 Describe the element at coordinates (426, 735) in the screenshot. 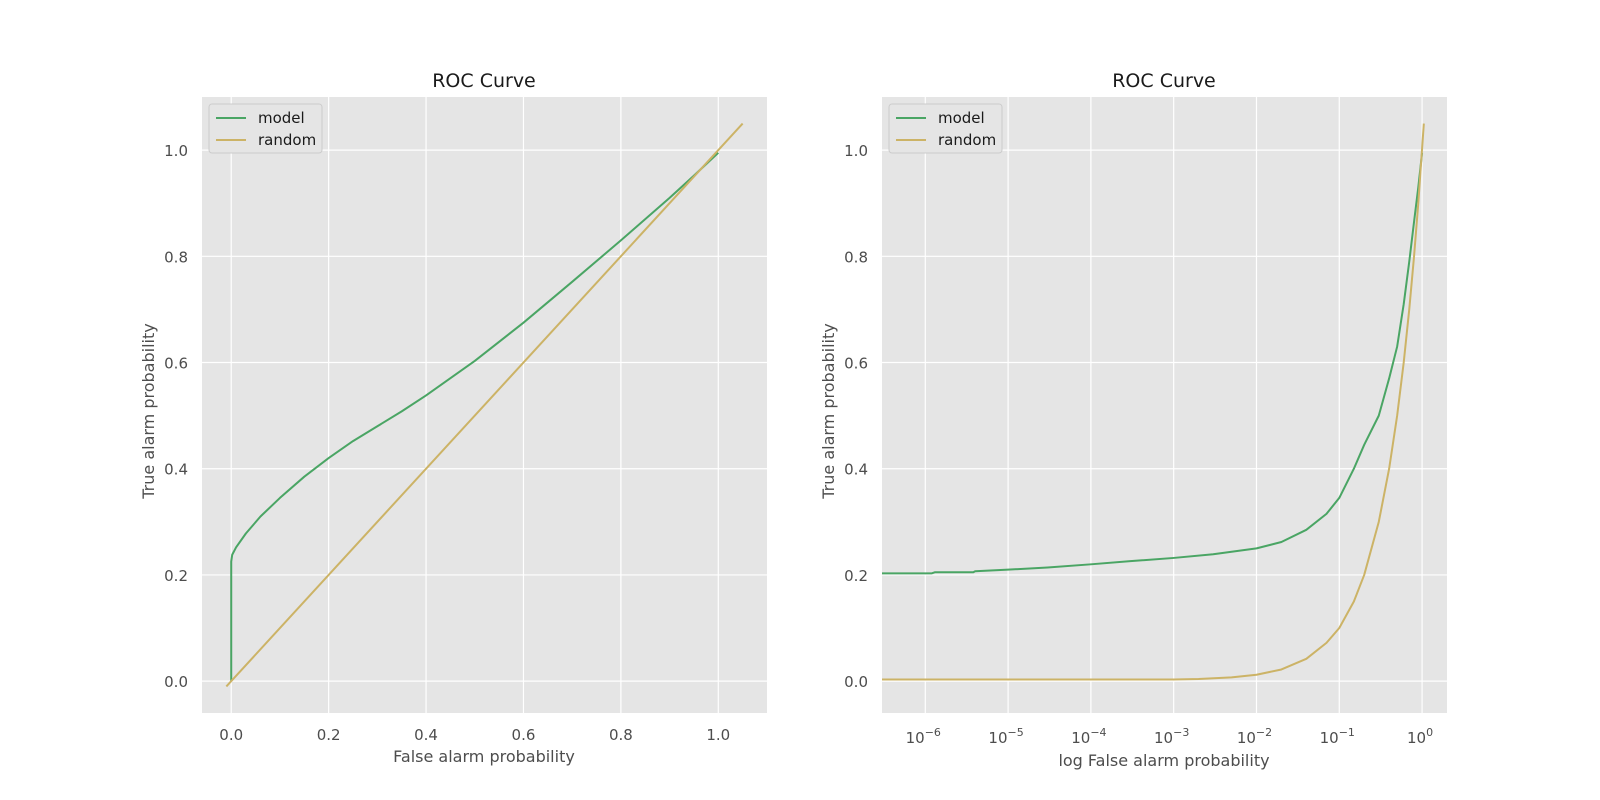

I see `x-tick-label: 0.4` at that location.